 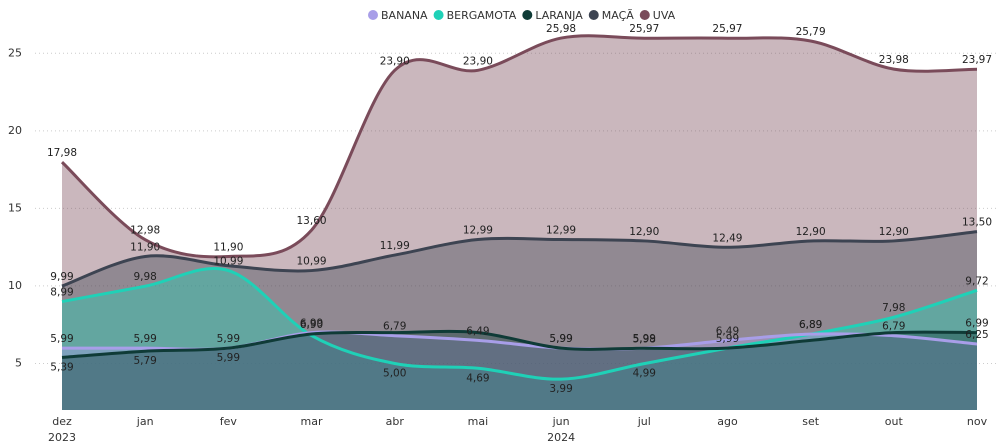 I want to click on x-tick-label: jan, so click(x=145, y=421).